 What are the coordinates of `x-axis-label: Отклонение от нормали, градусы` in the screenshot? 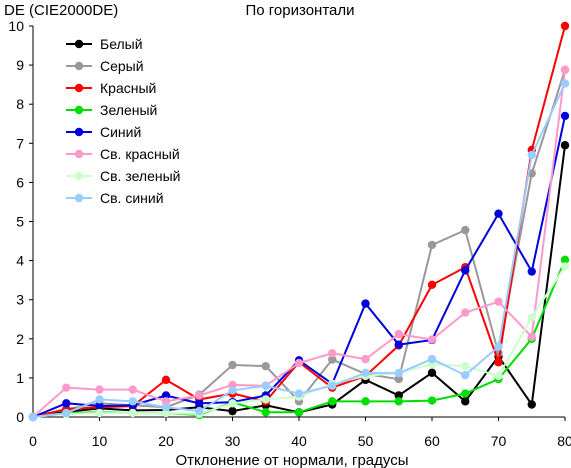 It's located at (292, 460).